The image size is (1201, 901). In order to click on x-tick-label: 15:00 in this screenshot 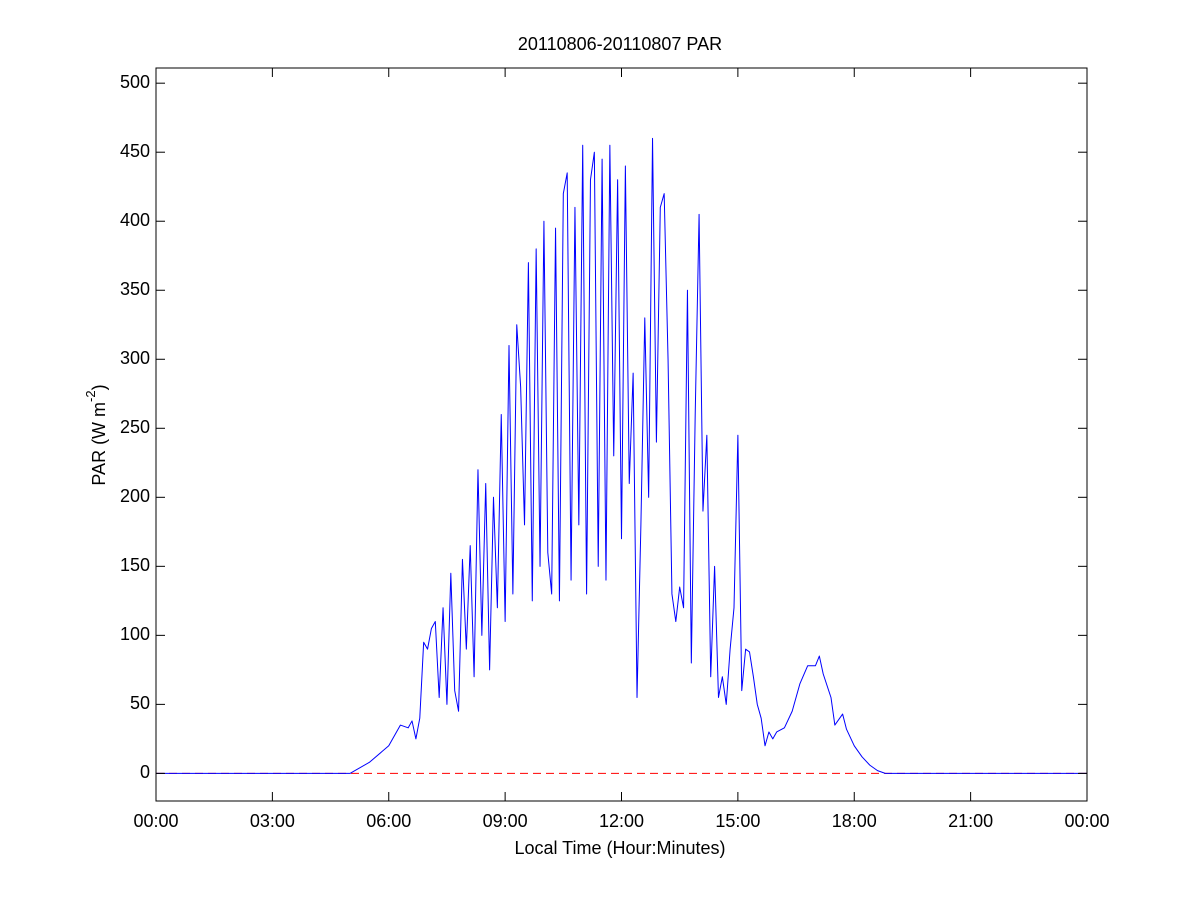, I will do `click(737, 821)`.